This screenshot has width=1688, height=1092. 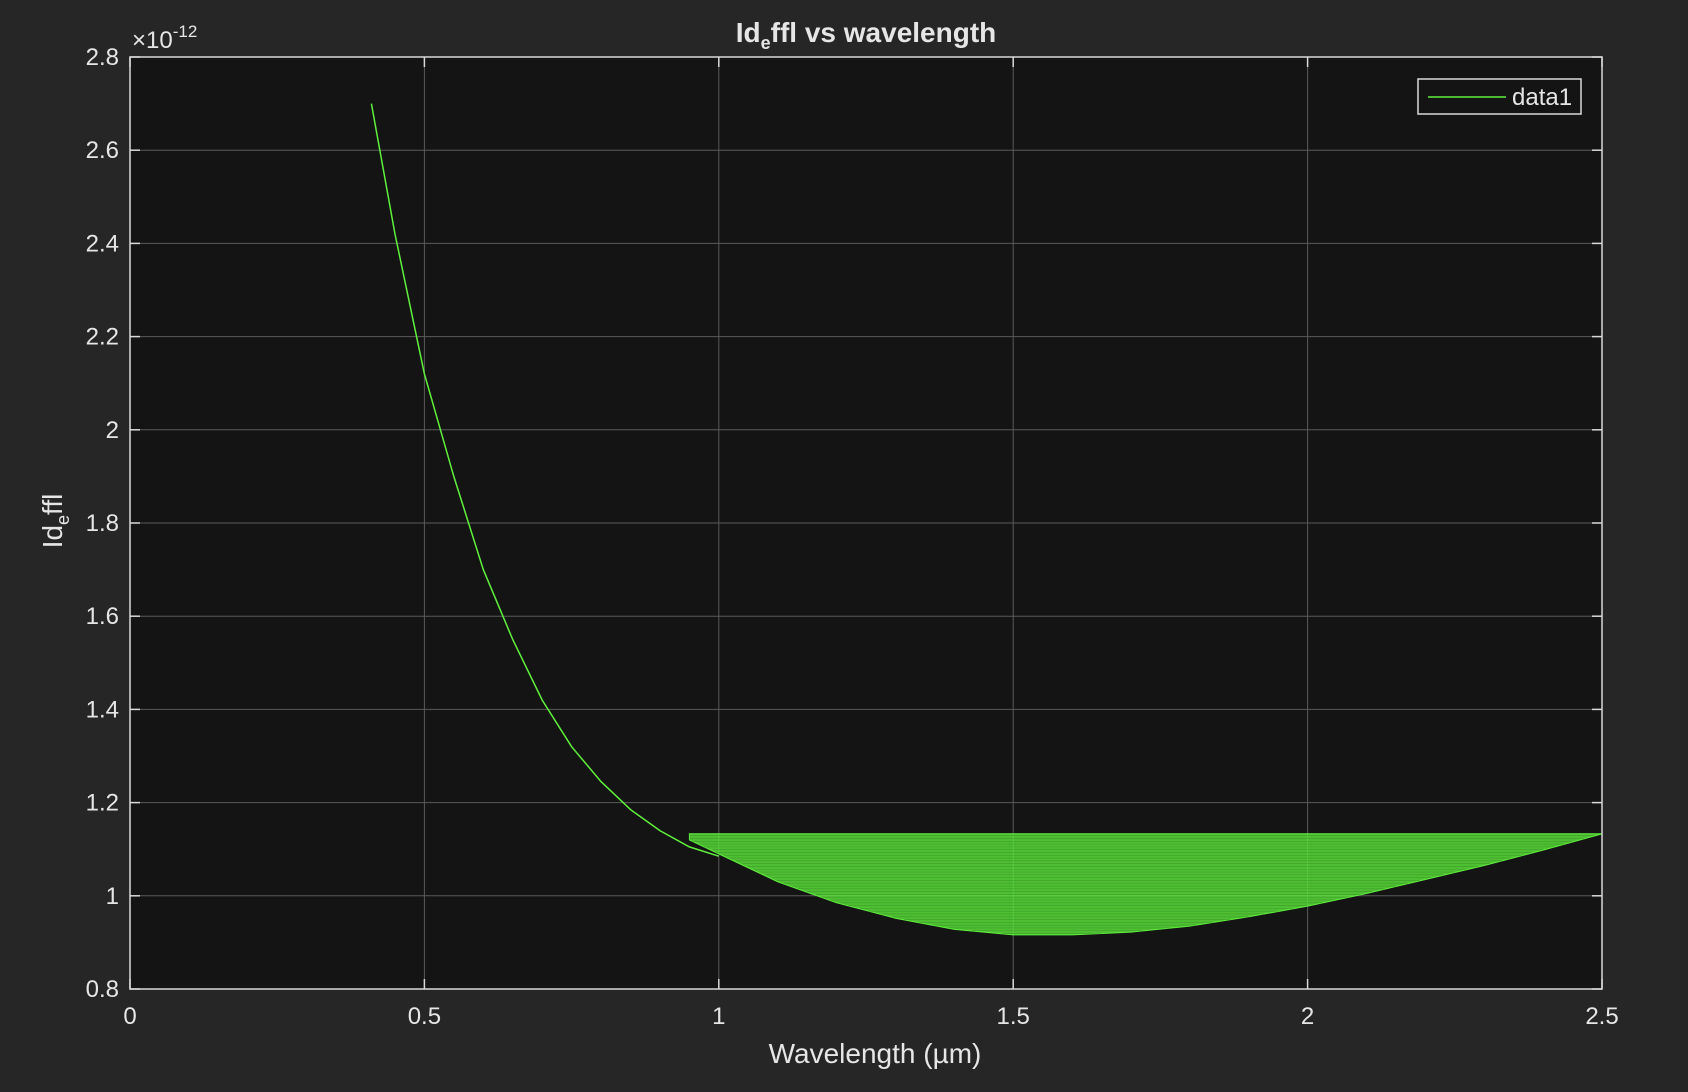 I want to click on y-tick-label: 1, so click(x=112, y=896).